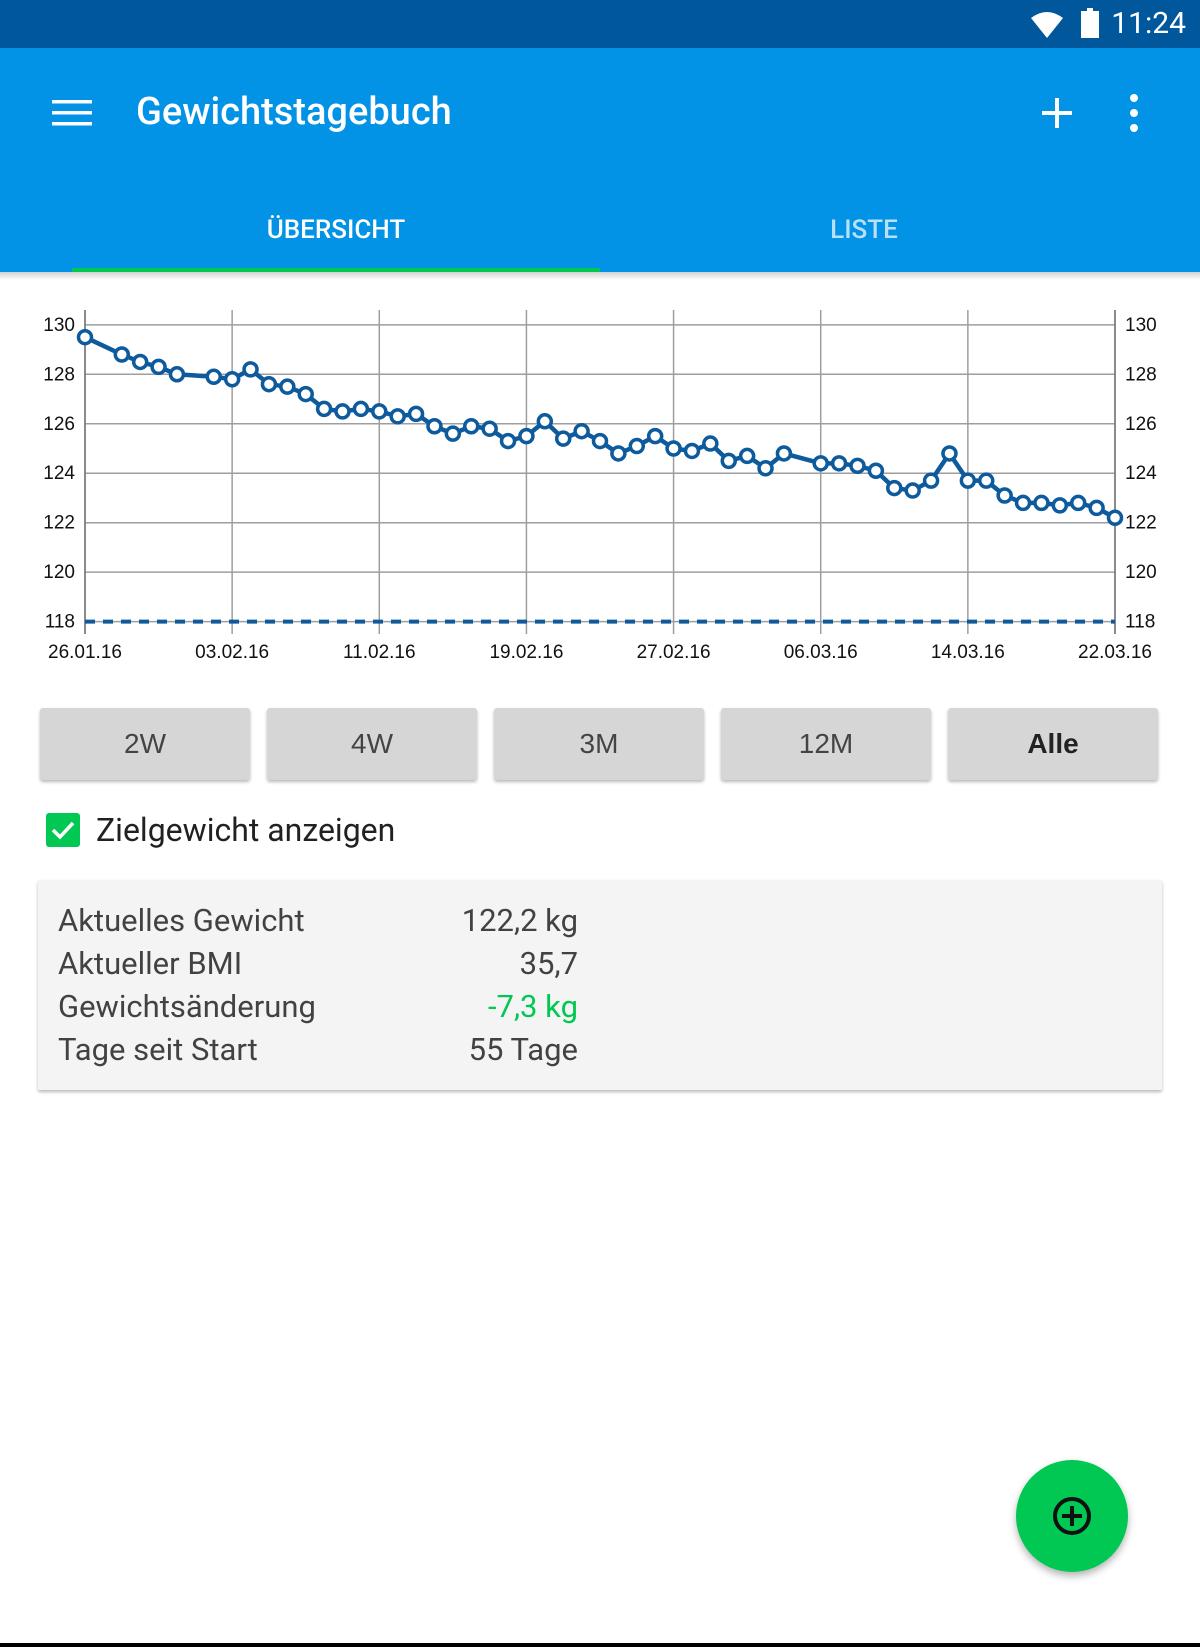 This screenshot has height=1647, width=1200. Describe the element at coordinates (187, 1006) in the screenshot. I see `stat-label: Gewichtsänderung` at that location.